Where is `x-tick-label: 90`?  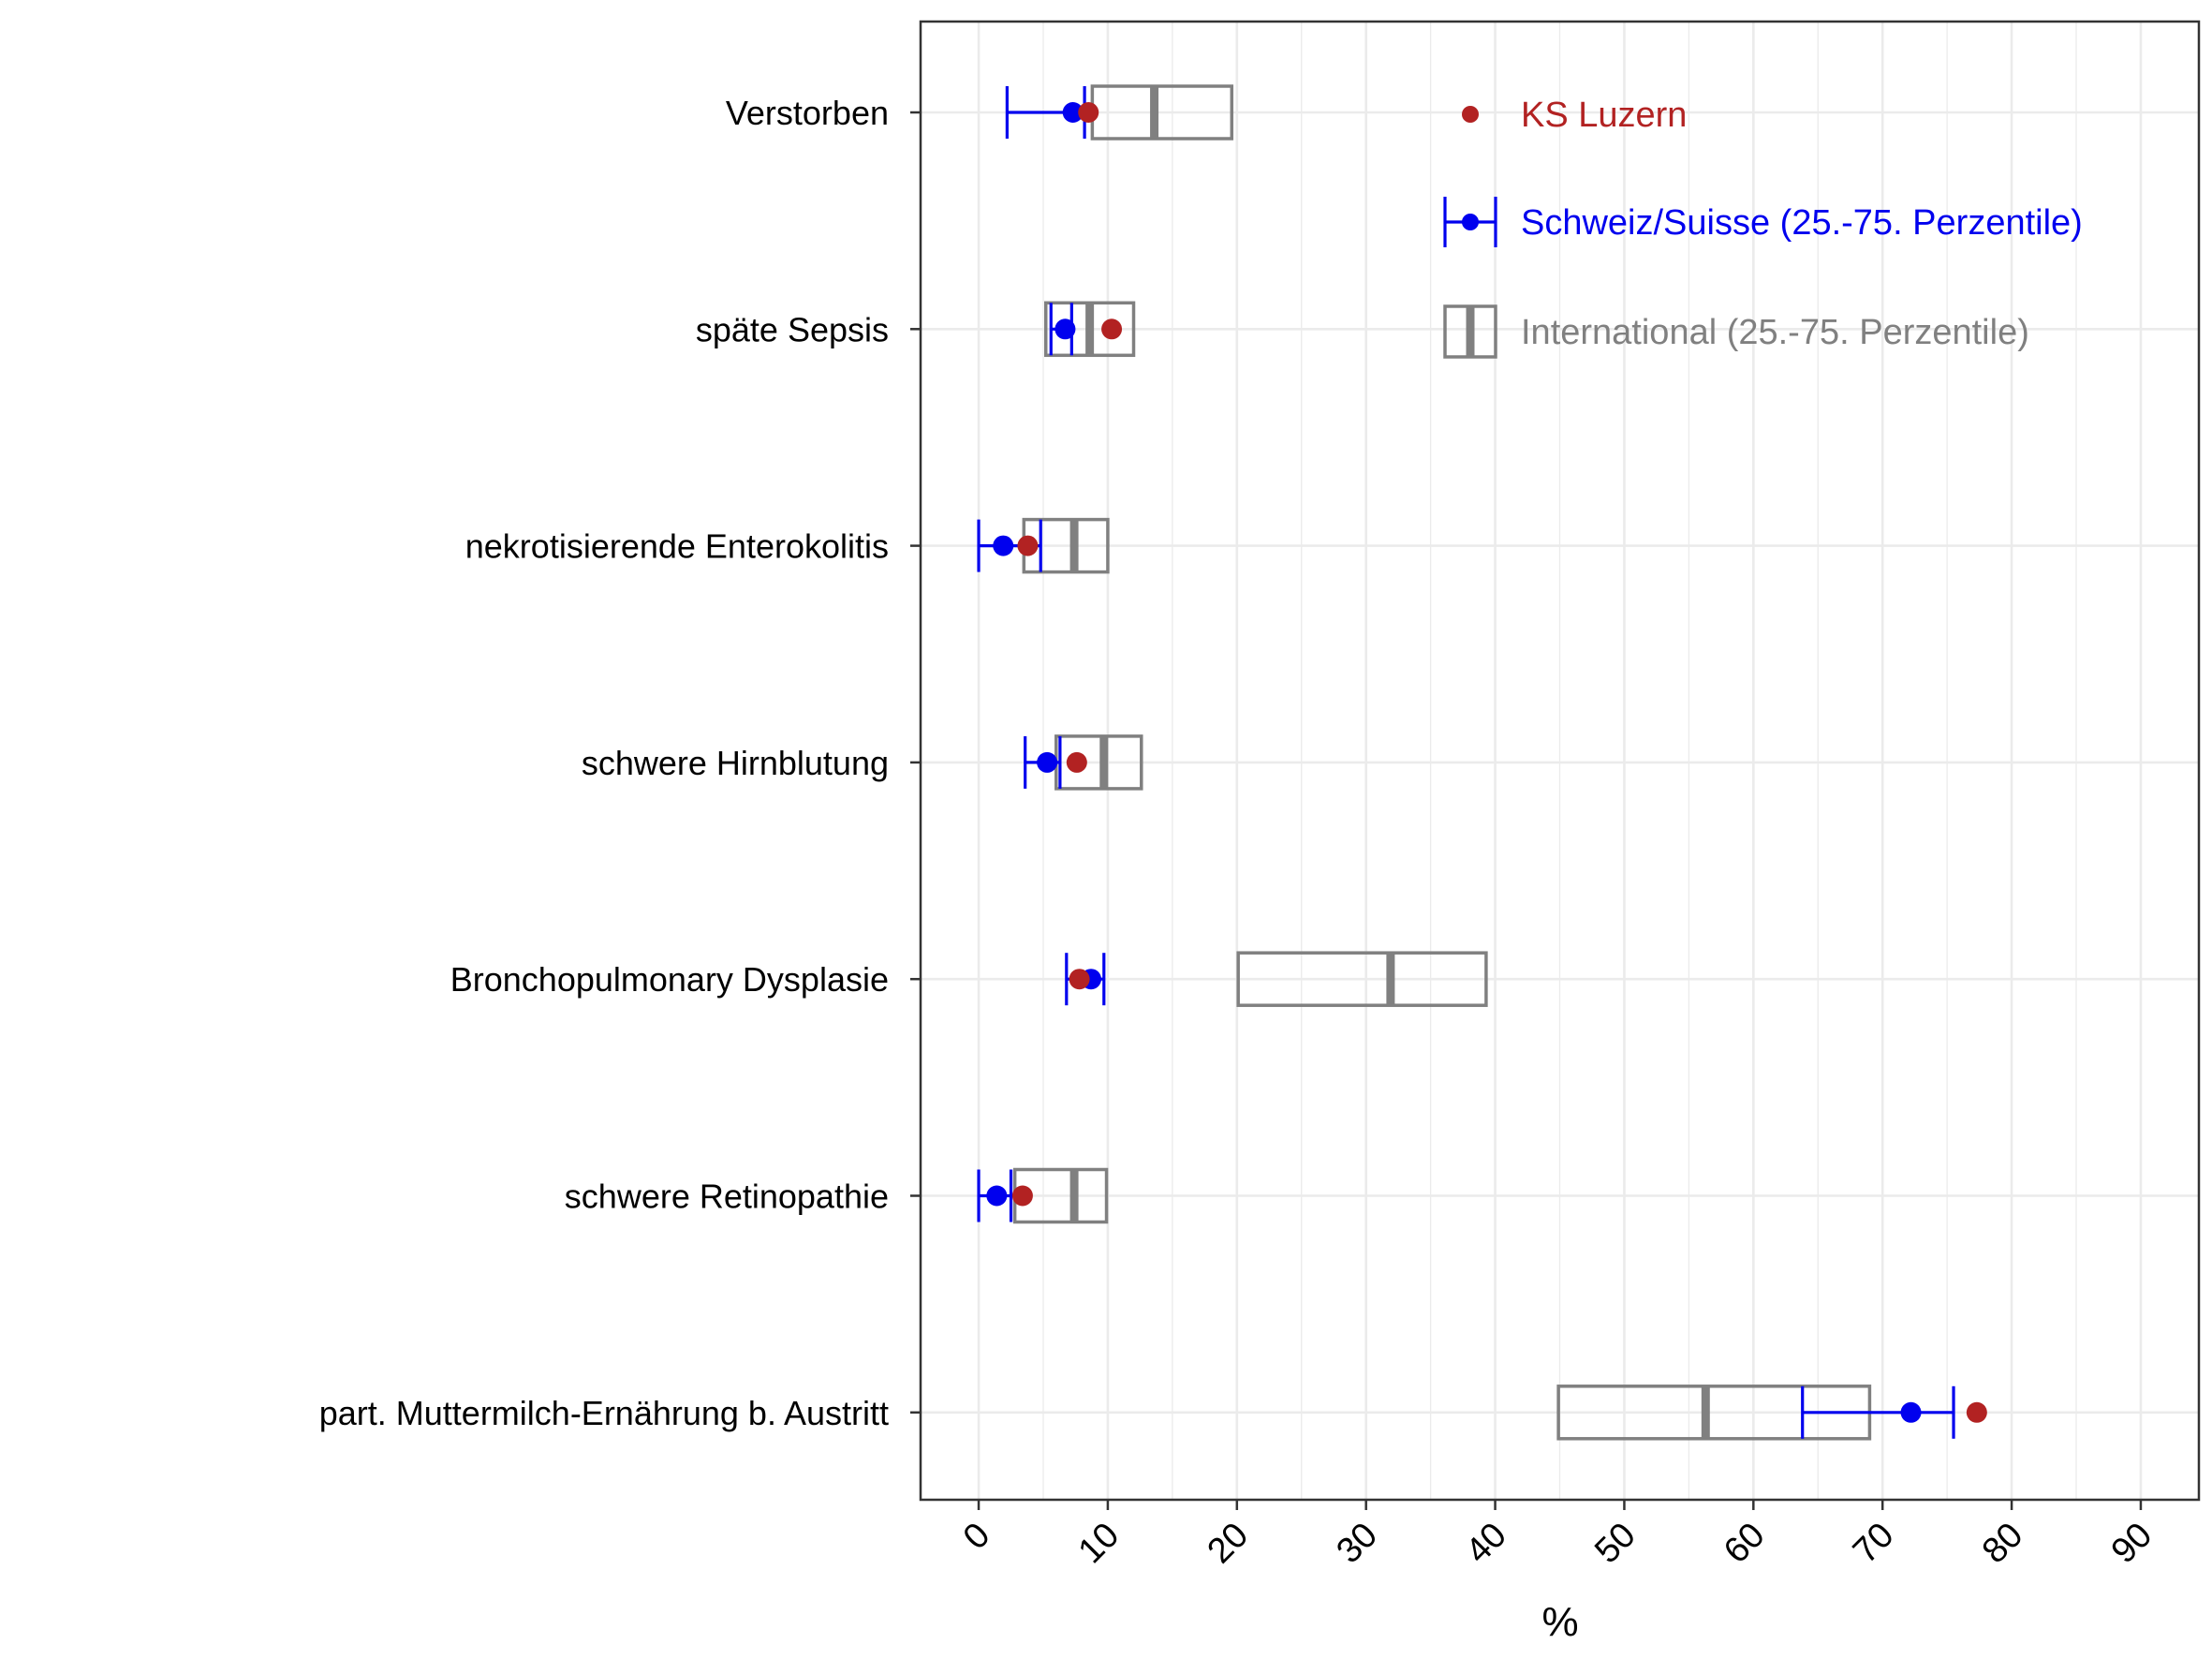 x-tick-label: 90 is located at coordinates (2132, 1544).